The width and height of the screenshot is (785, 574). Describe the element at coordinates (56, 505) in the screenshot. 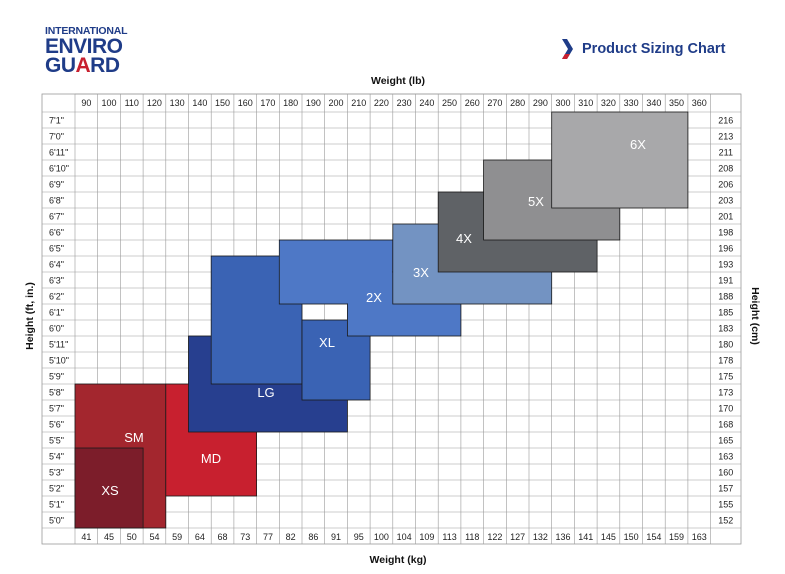

I see `height-ft-label: 5'1"` at that location.